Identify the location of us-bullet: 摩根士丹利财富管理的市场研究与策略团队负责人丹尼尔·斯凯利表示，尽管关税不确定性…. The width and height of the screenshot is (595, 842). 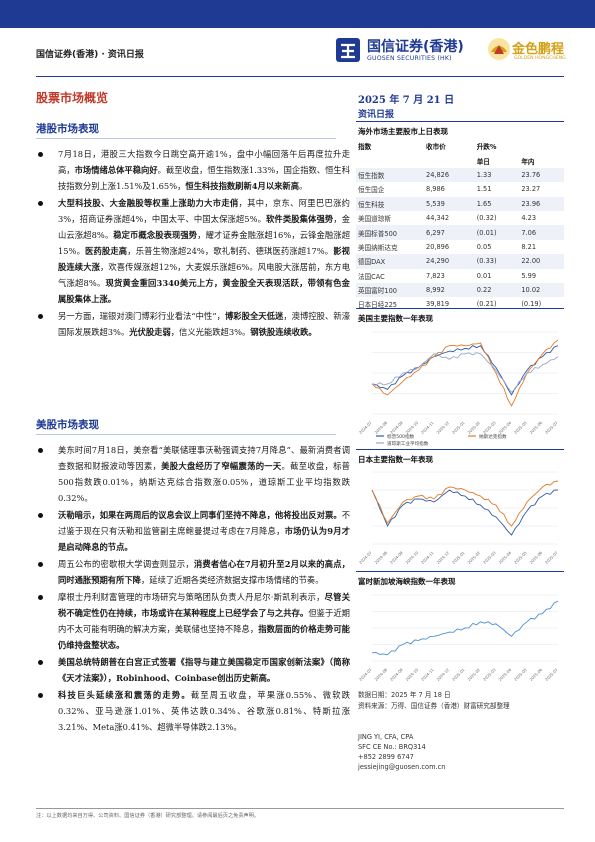
(194, 621).